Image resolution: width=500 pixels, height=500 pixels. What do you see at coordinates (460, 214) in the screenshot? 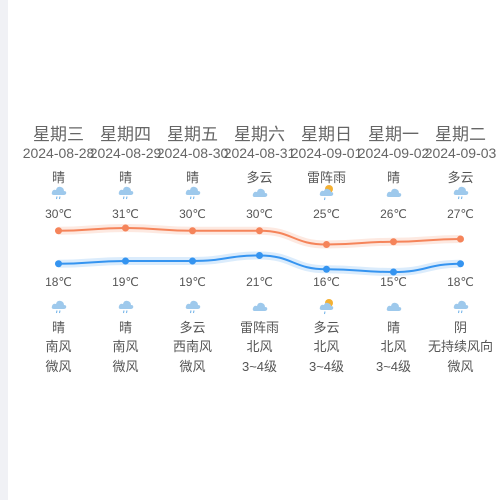
I see `high-temp-label: 27℃` at bounding box center [460, 214].